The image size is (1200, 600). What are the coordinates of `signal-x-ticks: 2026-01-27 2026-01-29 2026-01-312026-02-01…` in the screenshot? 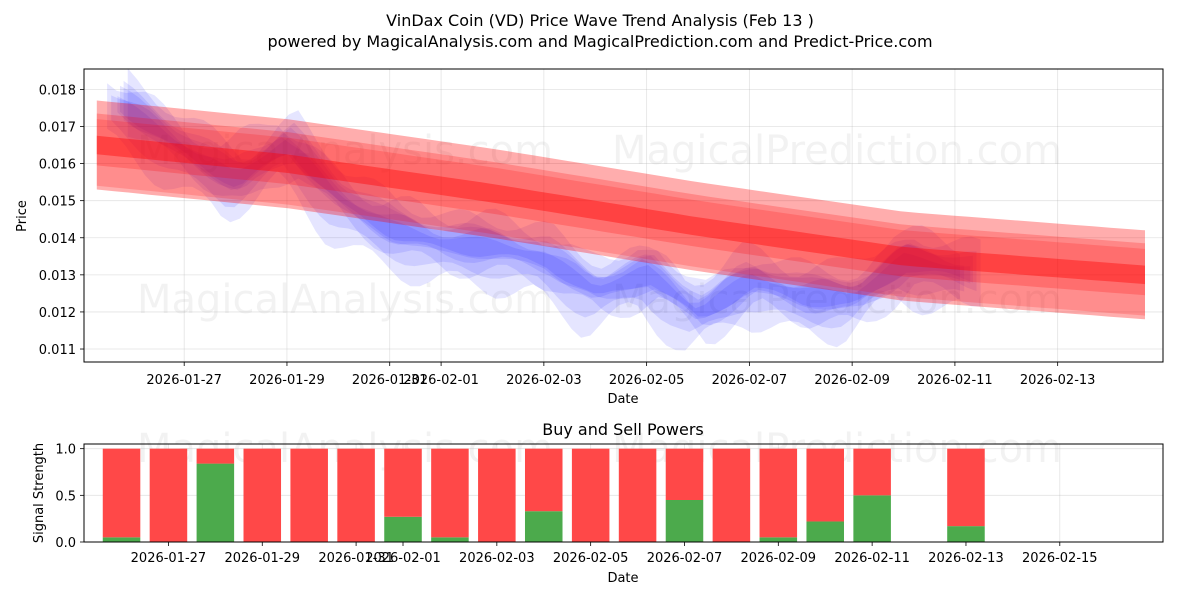 It's located at (614, 554).